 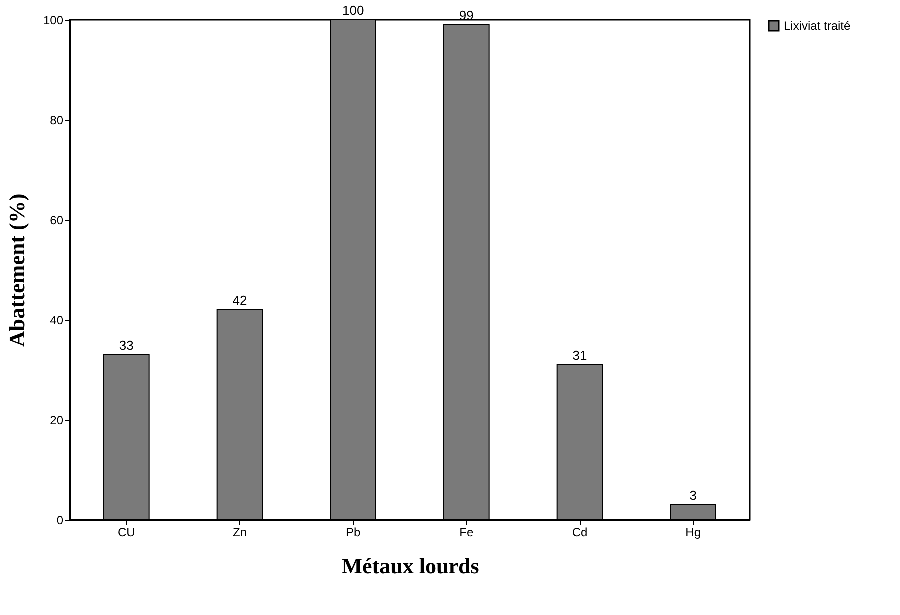 I want to click on x-axis-title: Métaux lourds, so click(x=411, y=566).